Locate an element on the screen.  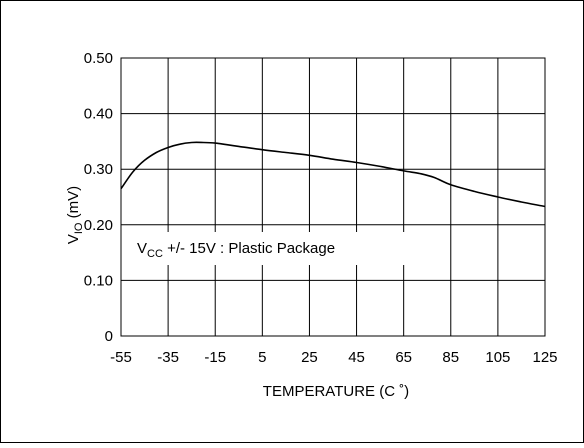
annotation-background is located at coordinates (285, 248).